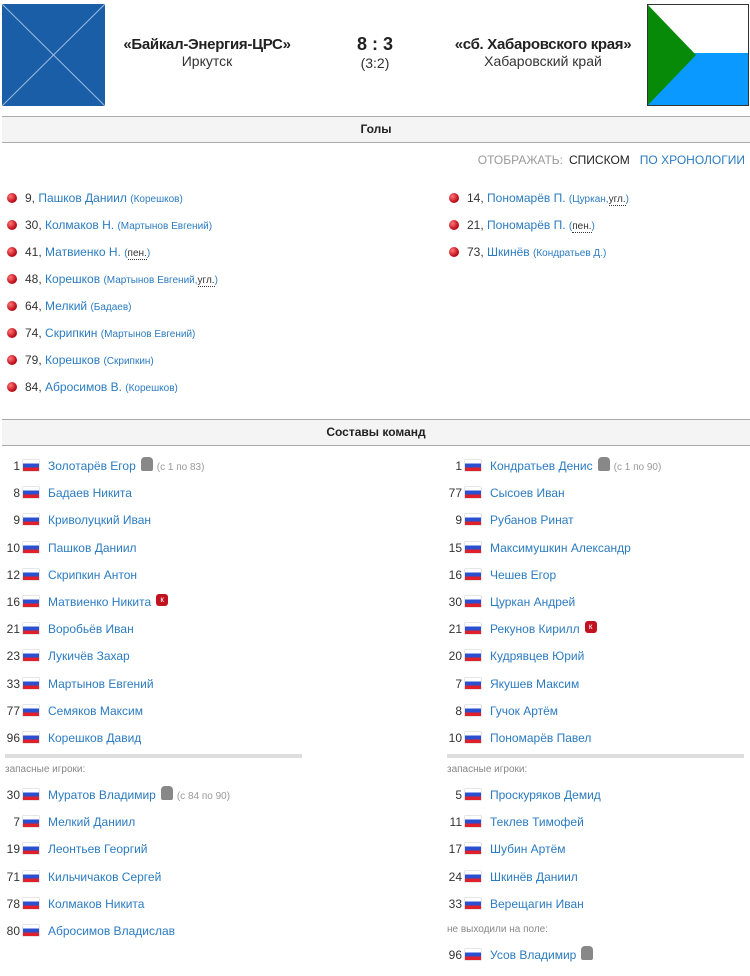 Image resolution: width=750 pixels, height=976 pixels. What do you see at coordinates (528, 849) in the screenshot?
I see `player-name-link: Шубин Артём` at bounding box center [528, 849].